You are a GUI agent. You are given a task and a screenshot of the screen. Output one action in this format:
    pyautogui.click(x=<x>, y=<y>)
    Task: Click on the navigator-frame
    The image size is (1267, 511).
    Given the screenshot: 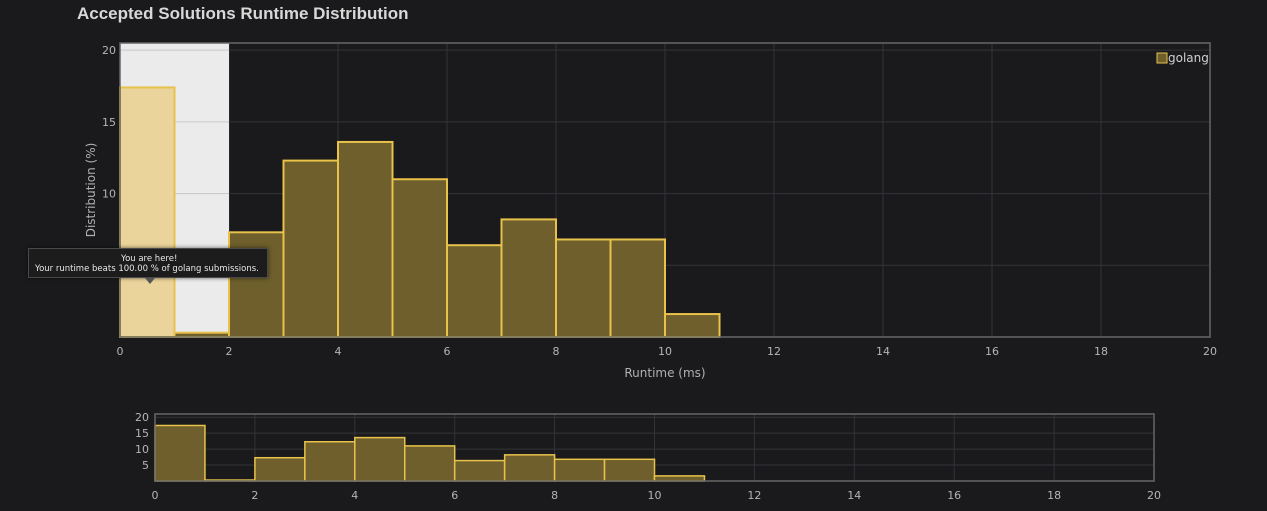 What is the action you would take?
    pyautogui.click(x=654, y=447)
    